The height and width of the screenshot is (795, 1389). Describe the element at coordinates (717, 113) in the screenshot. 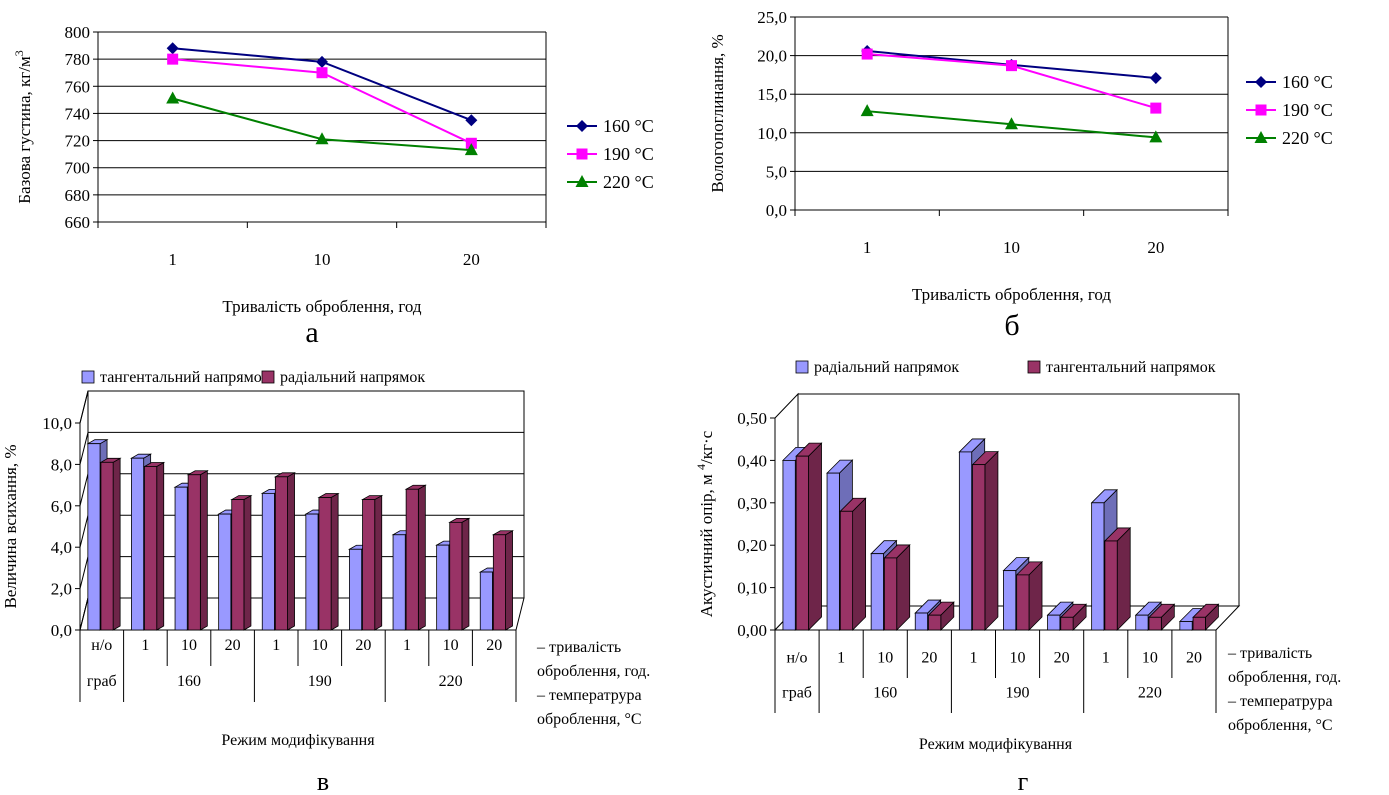

I see `y-axis-title: Вологопоглинання, %` at that location.